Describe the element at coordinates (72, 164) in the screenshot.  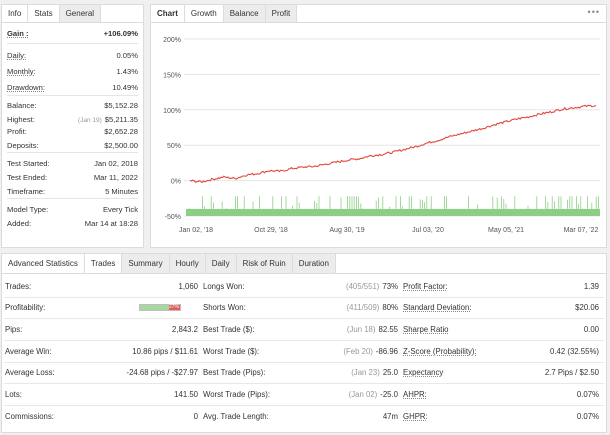
I see `info-row: Test Started: Jan 02, 2018` at that location.